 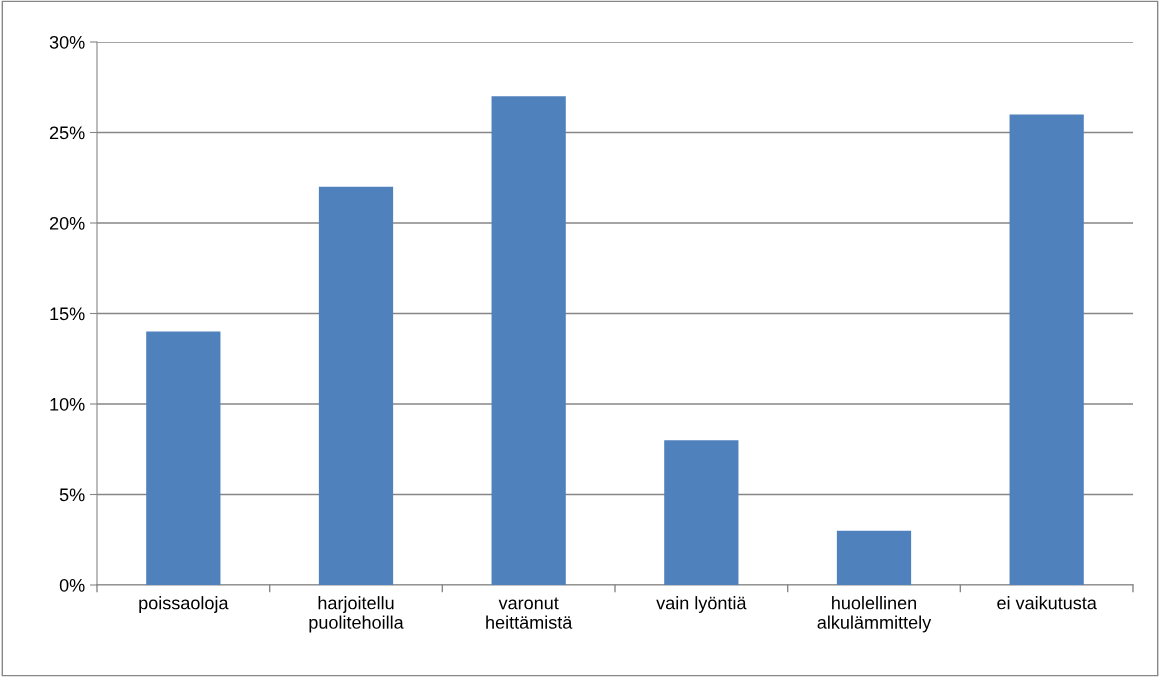 What do you see at coordinates (1047, 603) in the screenshot?
I see `x-tick-label: ei vaikutusta` at bounding box center [1047, 603].